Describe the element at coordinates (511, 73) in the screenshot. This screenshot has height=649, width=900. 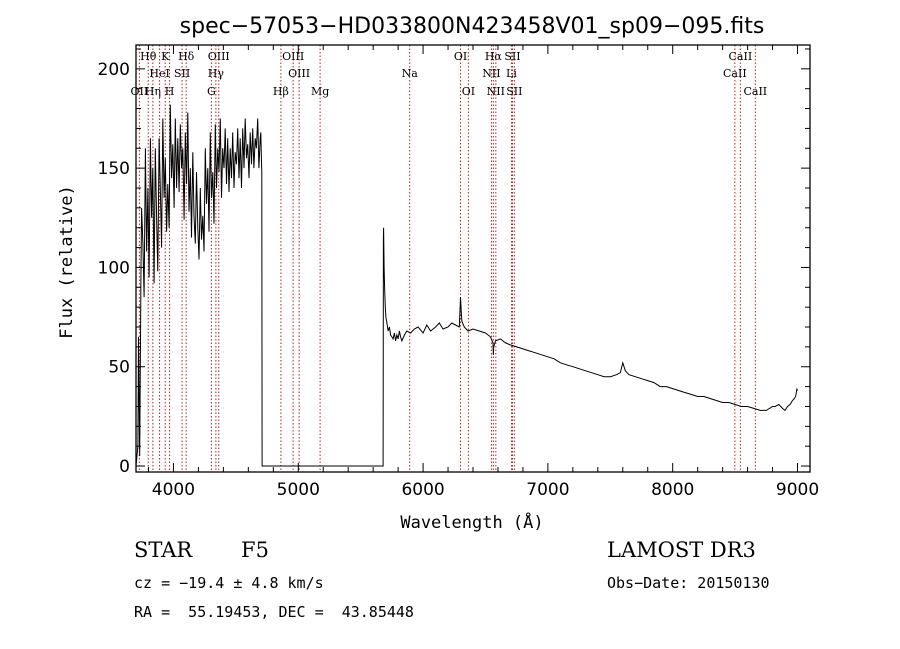
I see `line-label: Li` at that location.